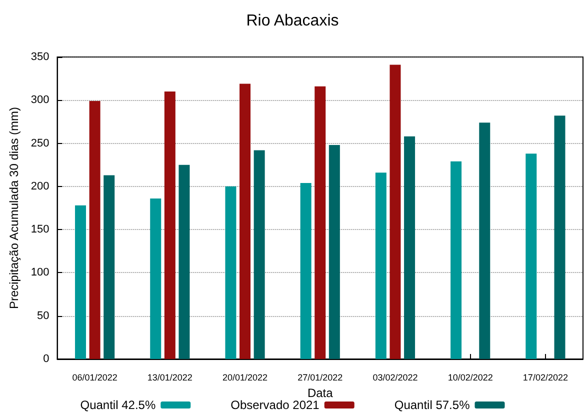  Describe the element at coordinates (40, 230) in the screenshot. I see `y-tick-label: 150` at that location.